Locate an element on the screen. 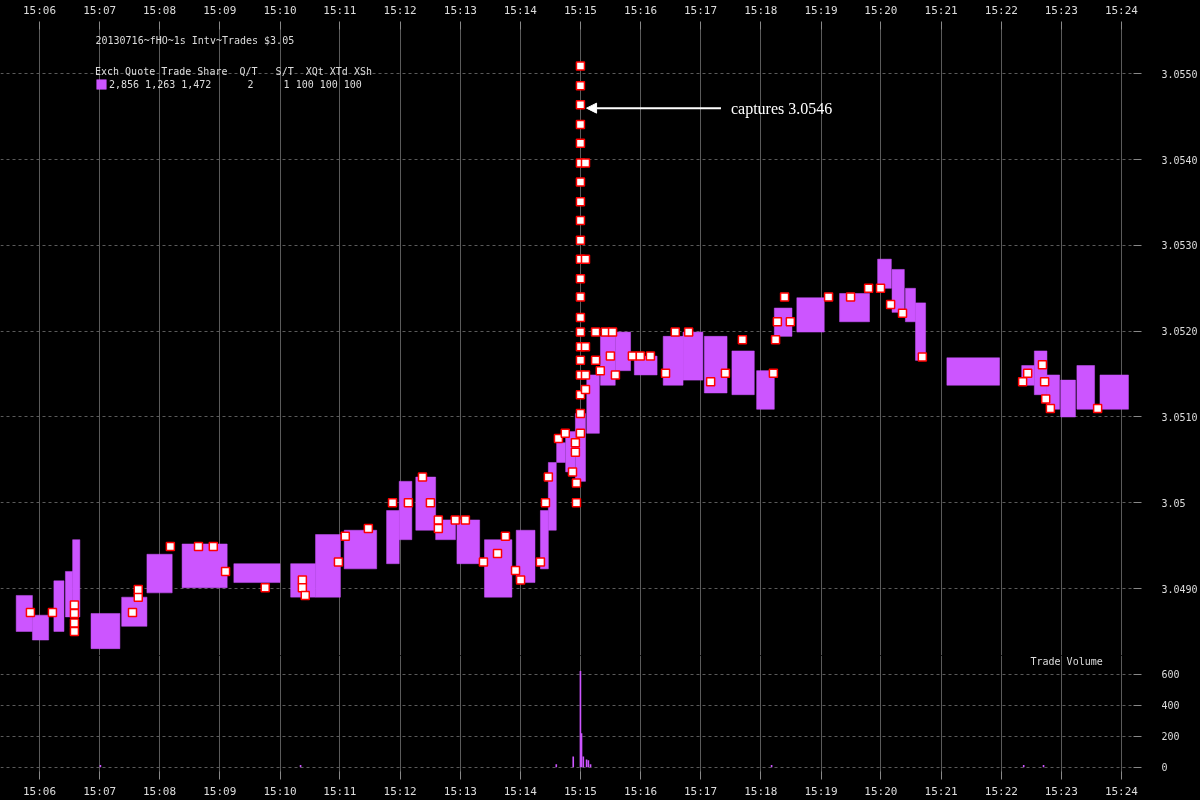 This screenshot has height=800, width=1200. y-tick-label: 3.0490 is located at coordinates (1179, 589).